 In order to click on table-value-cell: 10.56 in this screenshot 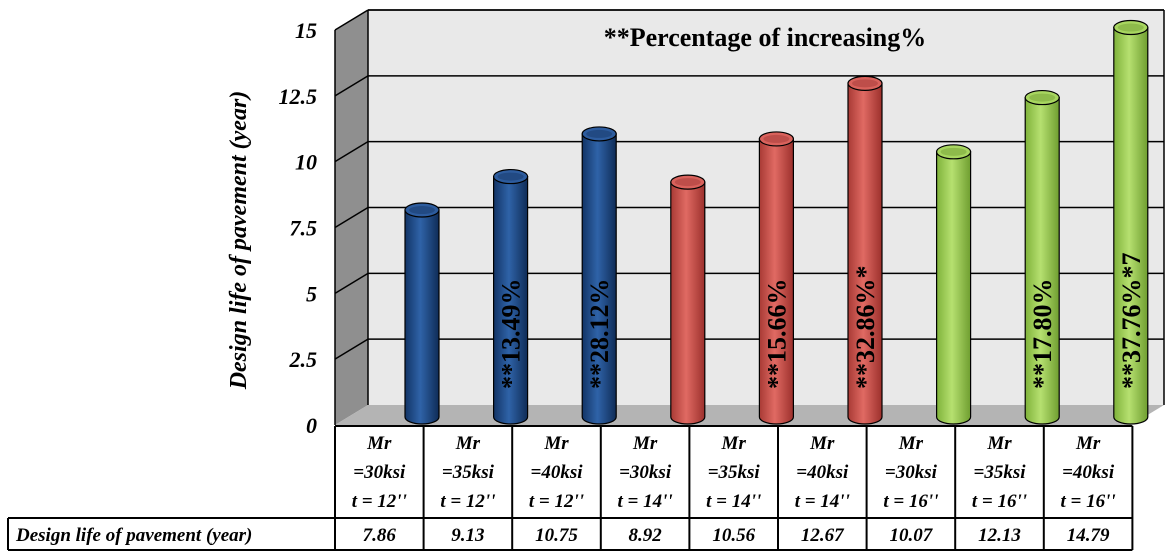, I will do `click(733, 535)`.